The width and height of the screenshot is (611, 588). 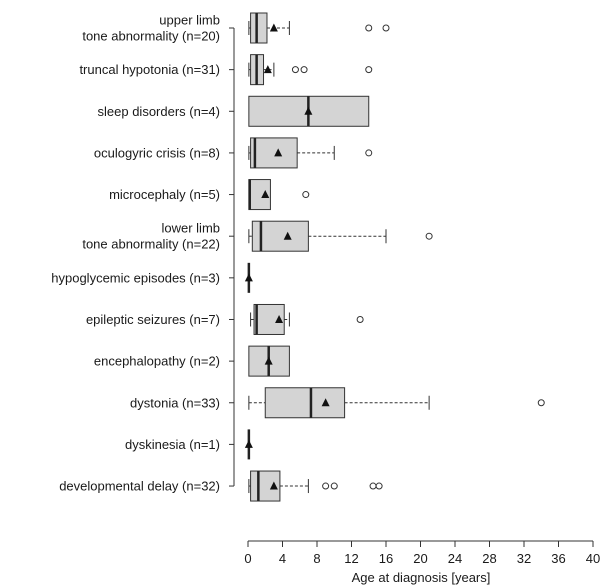 What do you see at coordinates (593, 558) in the screenshot?
I see `x-tick-label: 40` at bounding box center [593, 558].